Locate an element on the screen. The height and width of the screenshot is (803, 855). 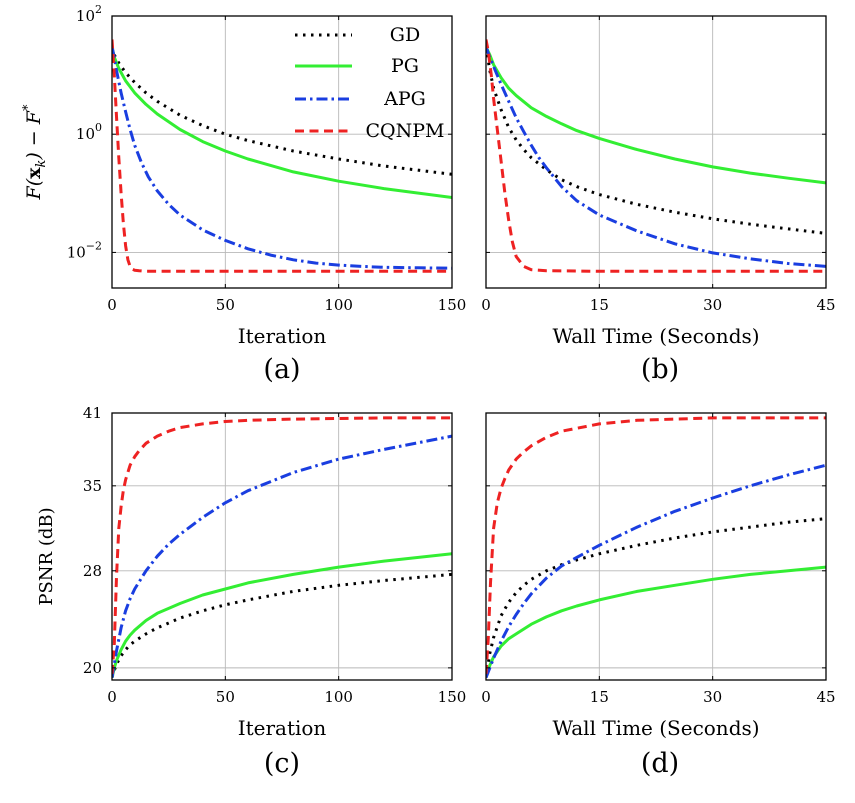
y-tick-label: 35 is located at coordinates (92, 486).